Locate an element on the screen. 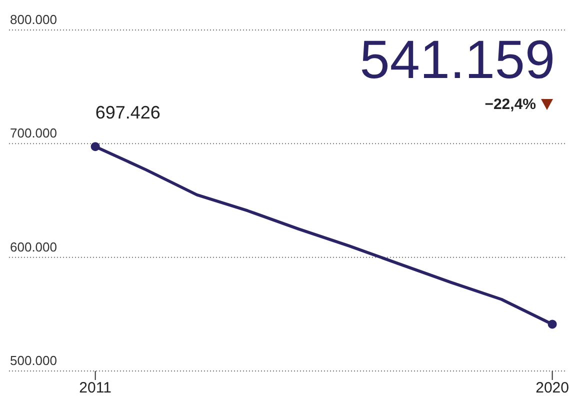 Image resolution: width=569 pixels, height=409 pixels. y-tick-label: 800.000 is located at coordinates (33, 19).